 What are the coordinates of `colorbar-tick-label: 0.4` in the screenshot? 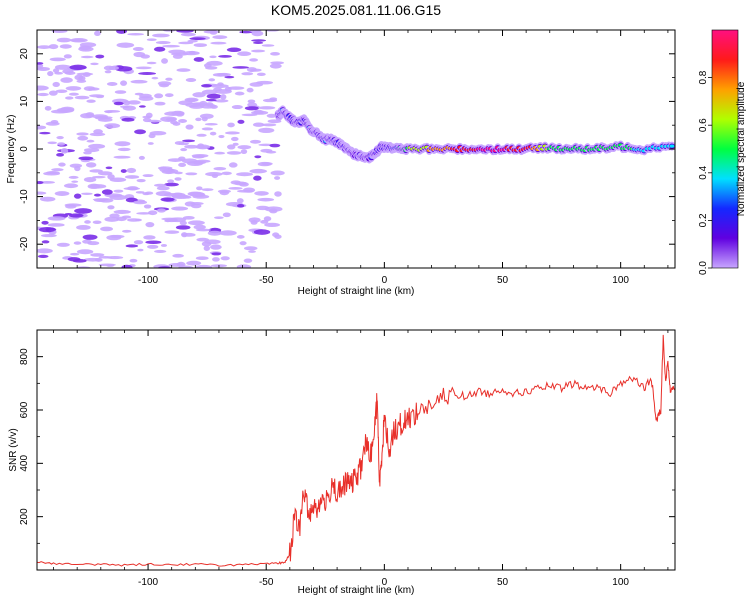 It's located at (703, 172).